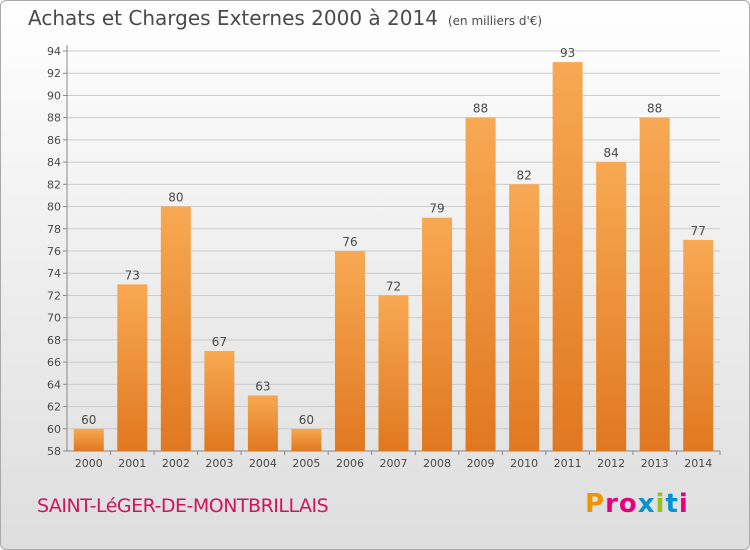 This screenshot has height=550, width=750. I want to click on logo-letter: t, so click(672, 504).